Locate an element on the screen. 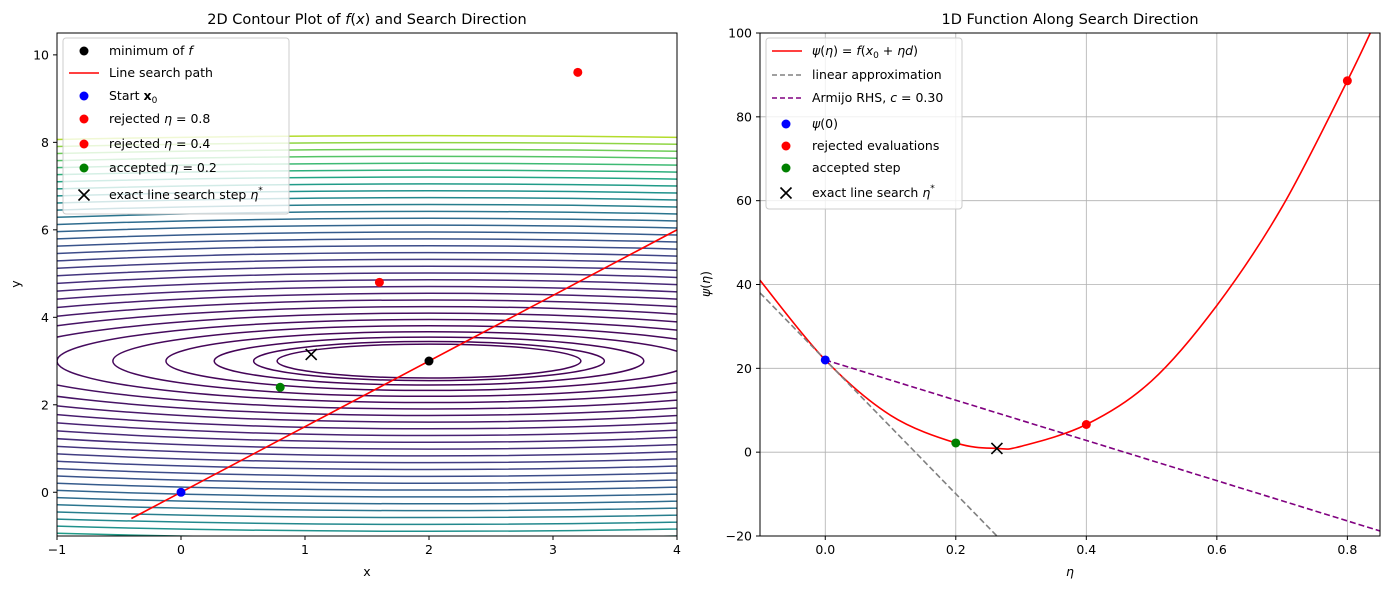 This screenshot has width=1389, height=590. y-tick-label-0: −20 is located at coordinates (739, 536).